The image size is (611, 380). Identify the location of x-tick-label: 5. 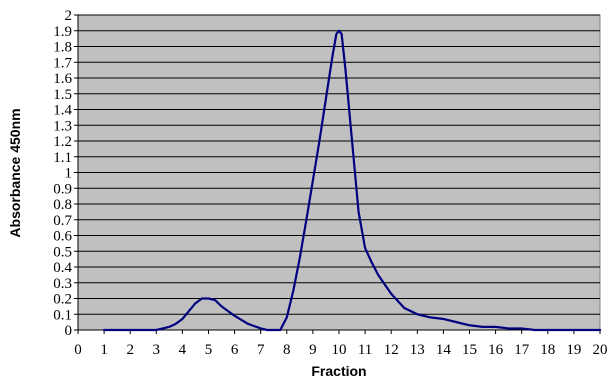
(209, 350).